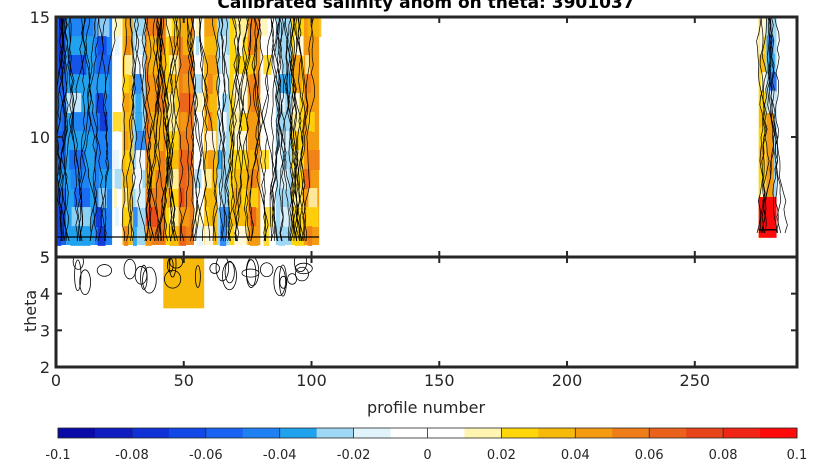 The image size is (824, 469). Describe the element at coordinates (45, 294) in the screenshot. I see `y-tick-label: 4` at that location.